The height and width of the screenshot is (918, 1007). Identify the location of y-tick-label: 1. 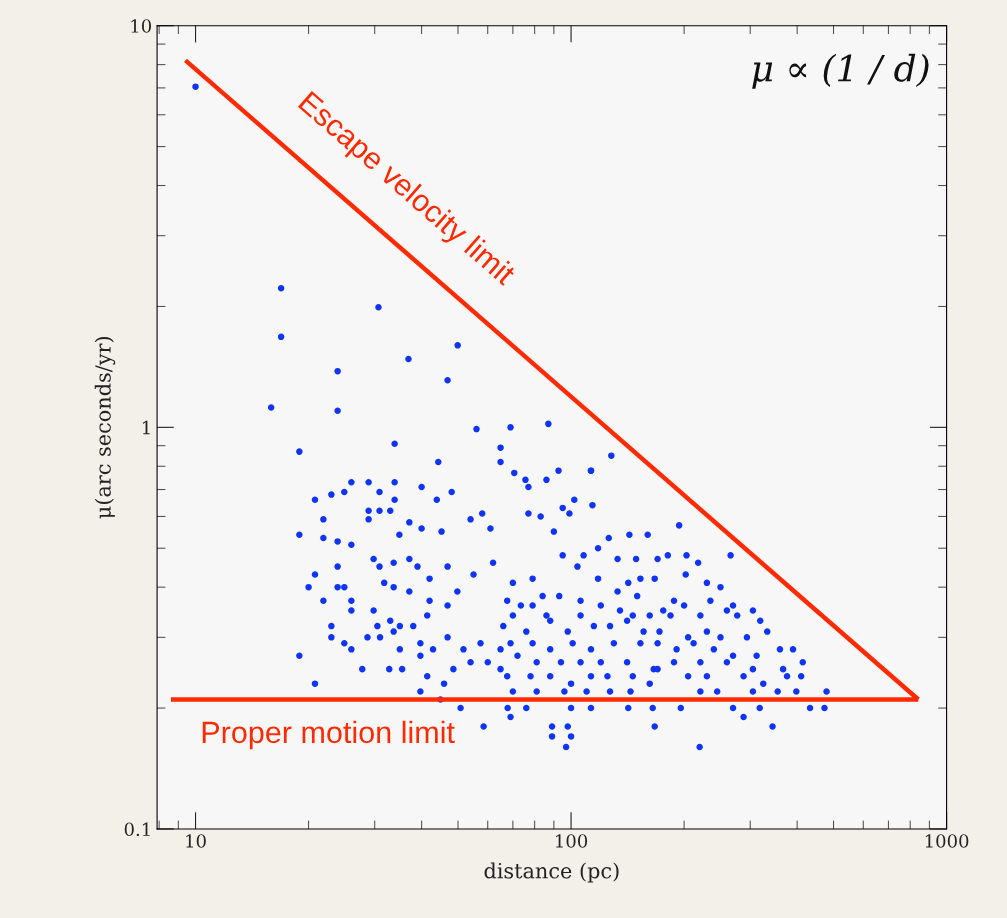
(146, 427).